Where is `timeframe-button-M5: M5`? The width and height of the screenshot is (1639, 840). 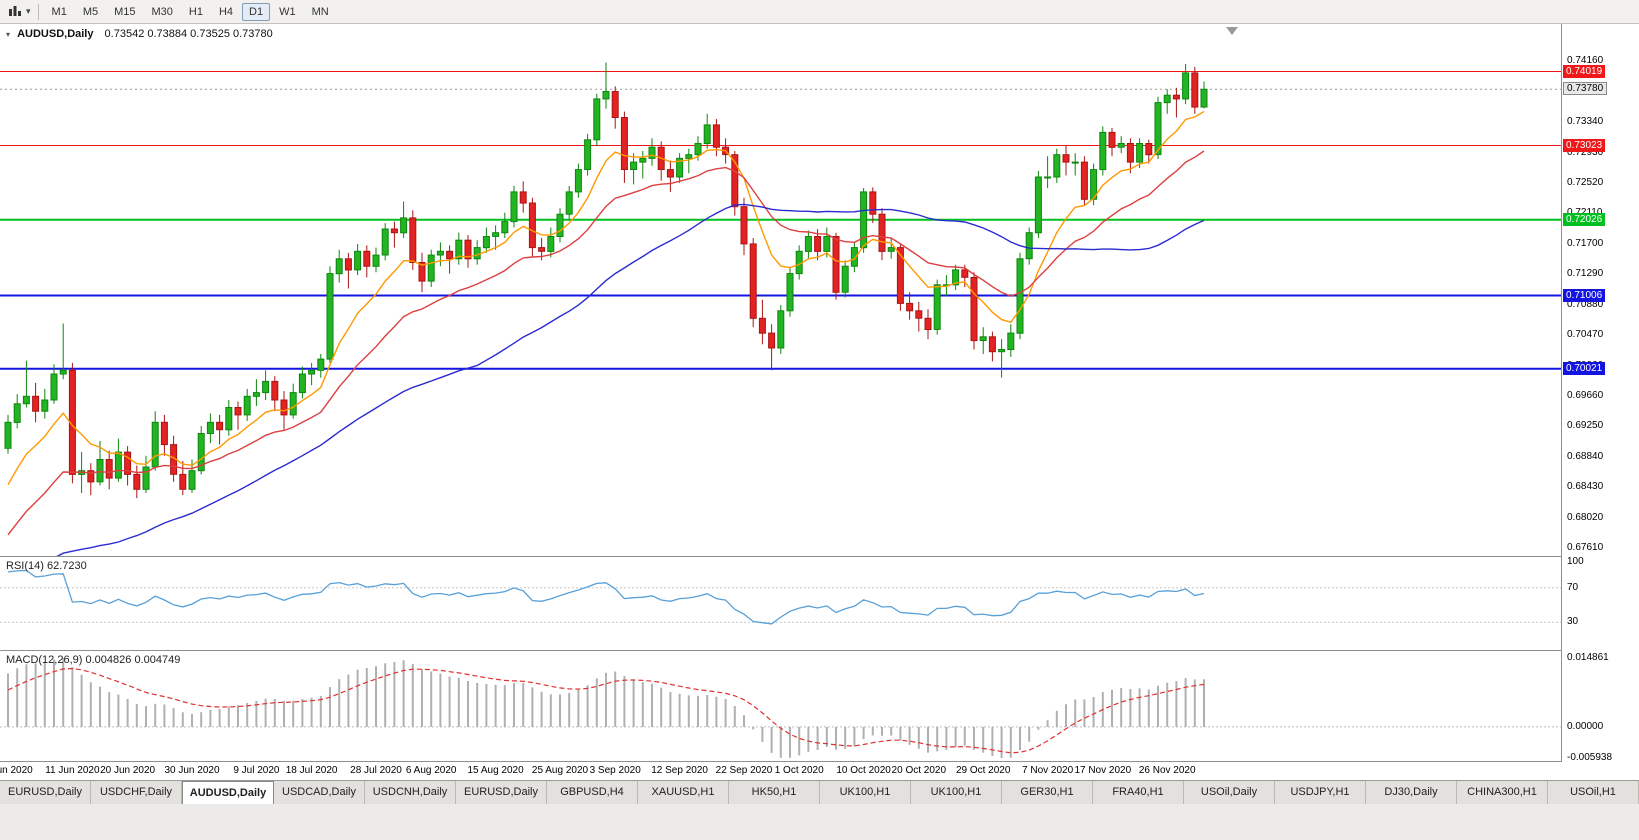
timeframe-button-M5: M5 is located at coordinates (90, 11).